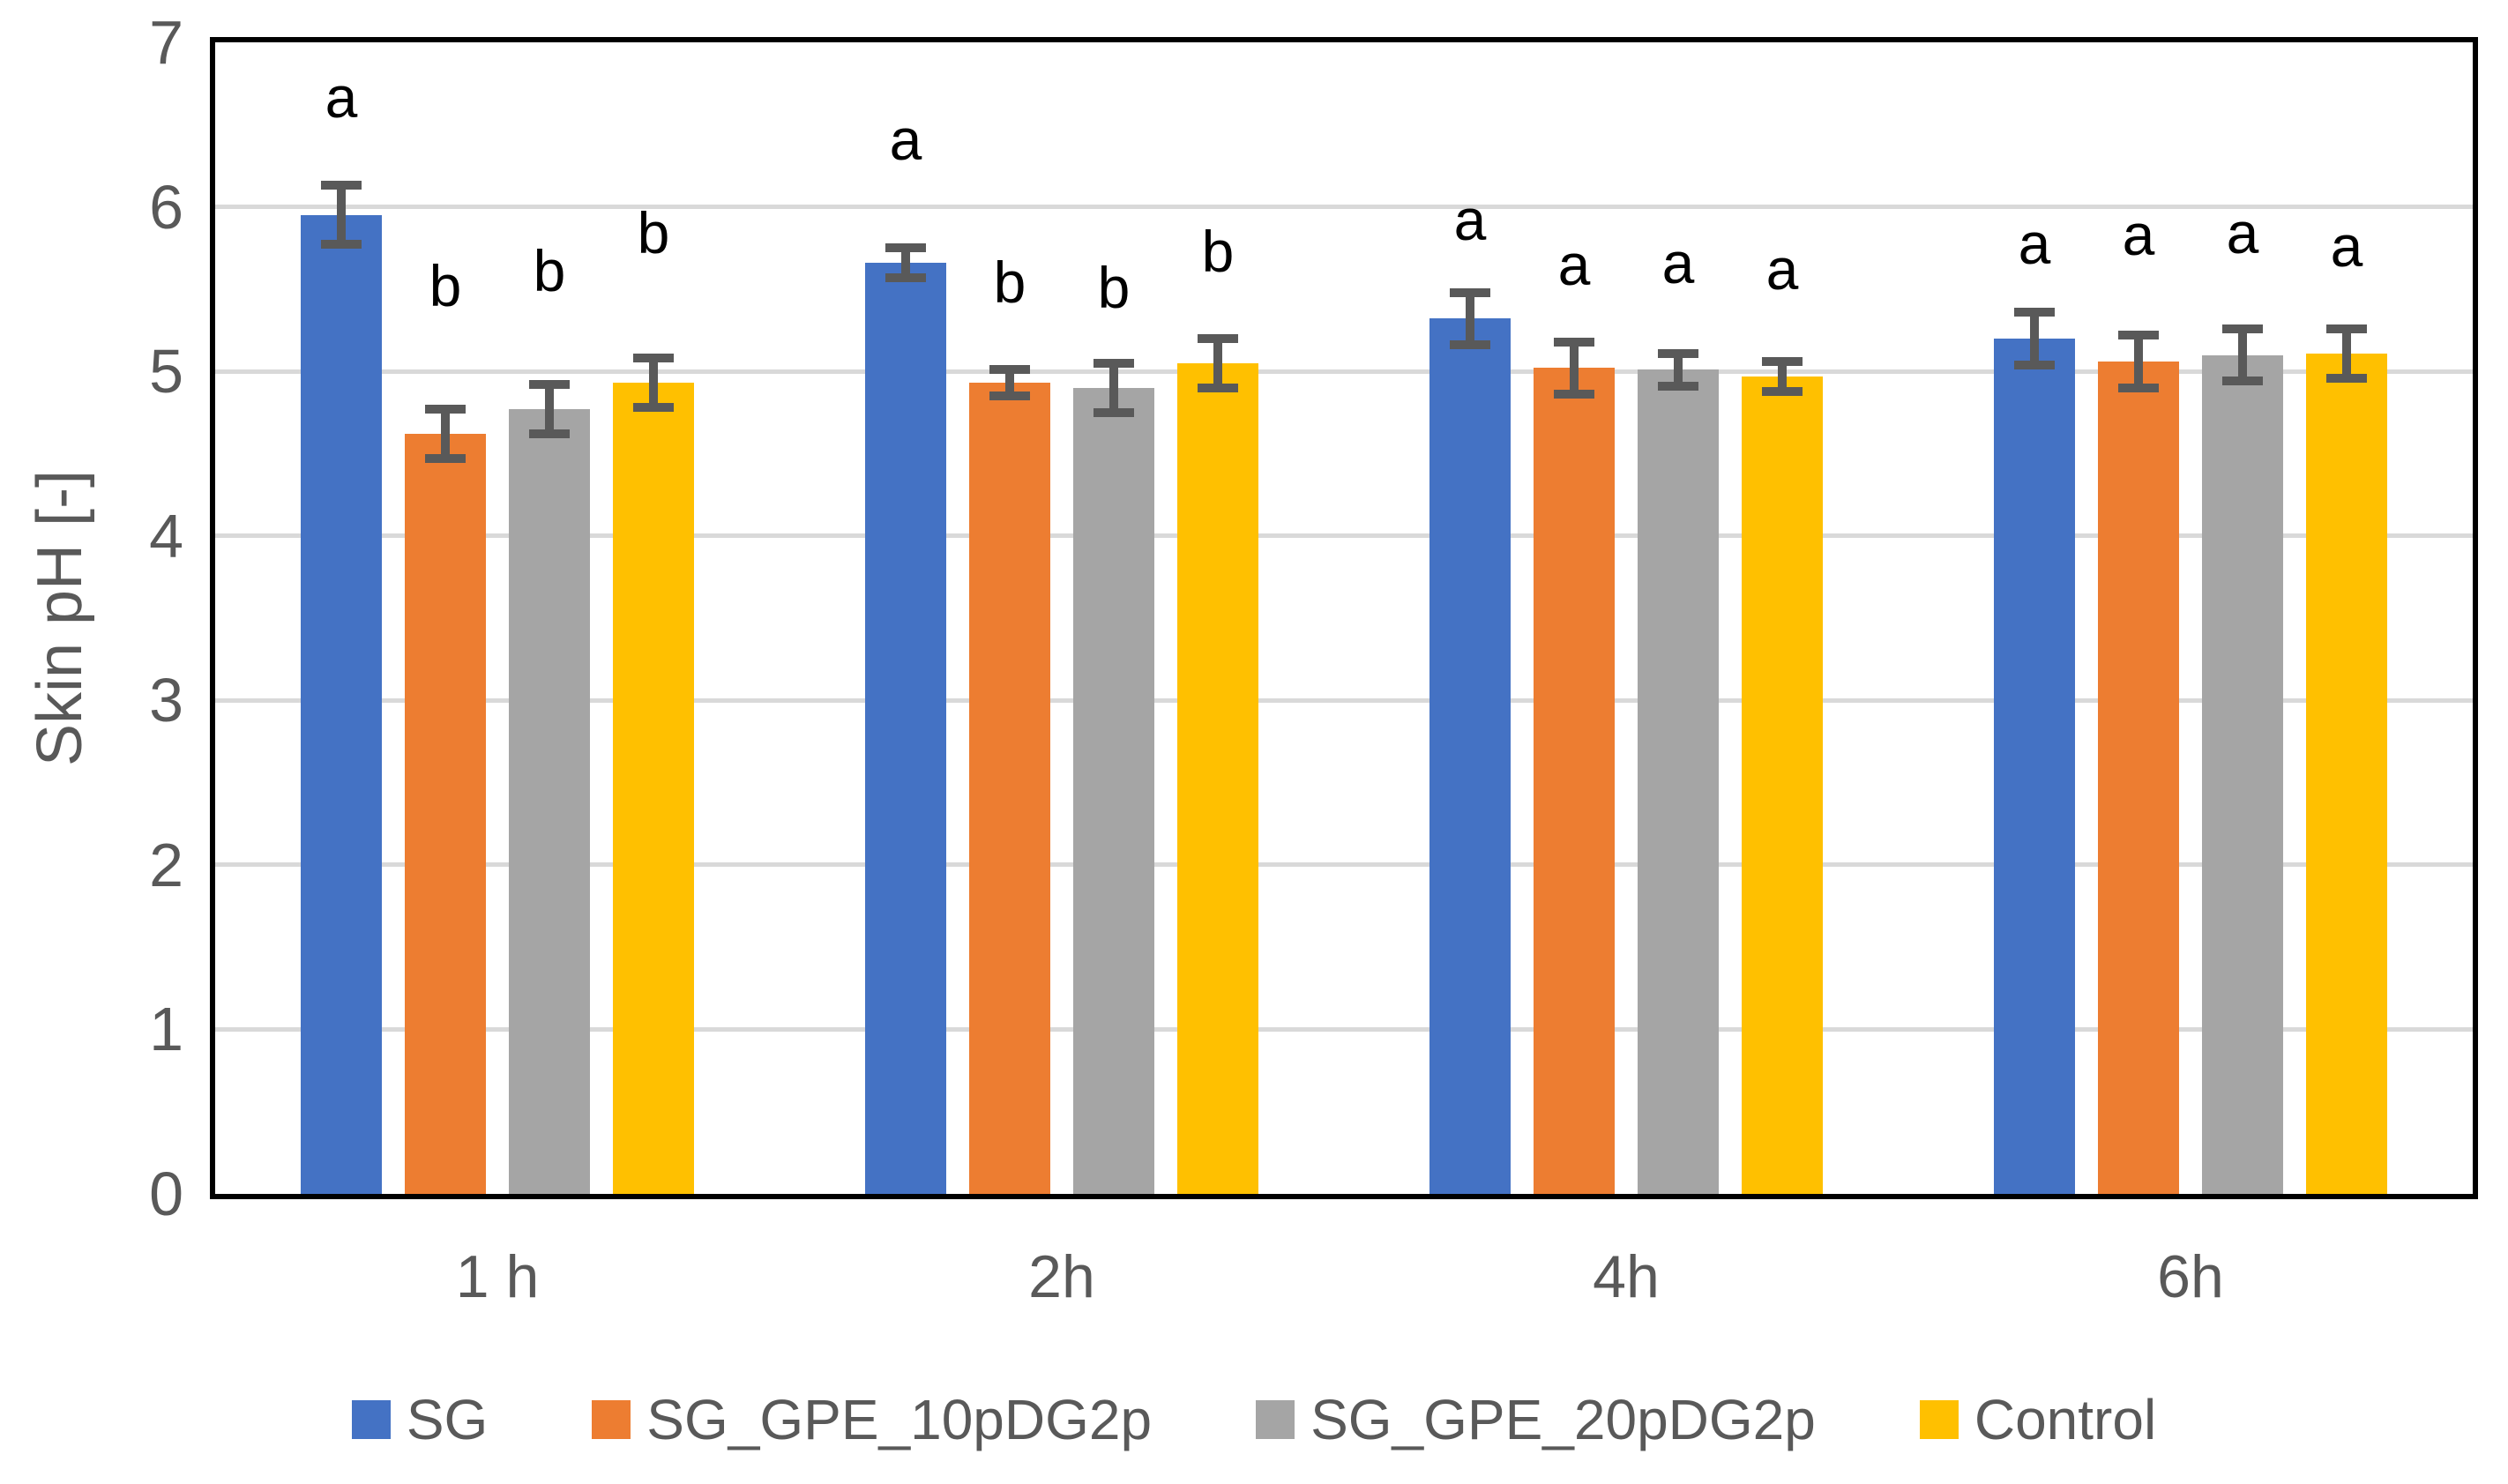 Image resolution: width=2508 pixels, height=1484 pixels. Describe the element at coordinates (905, 729) in the screenshot. I see `bar-SG-2h` at that location.